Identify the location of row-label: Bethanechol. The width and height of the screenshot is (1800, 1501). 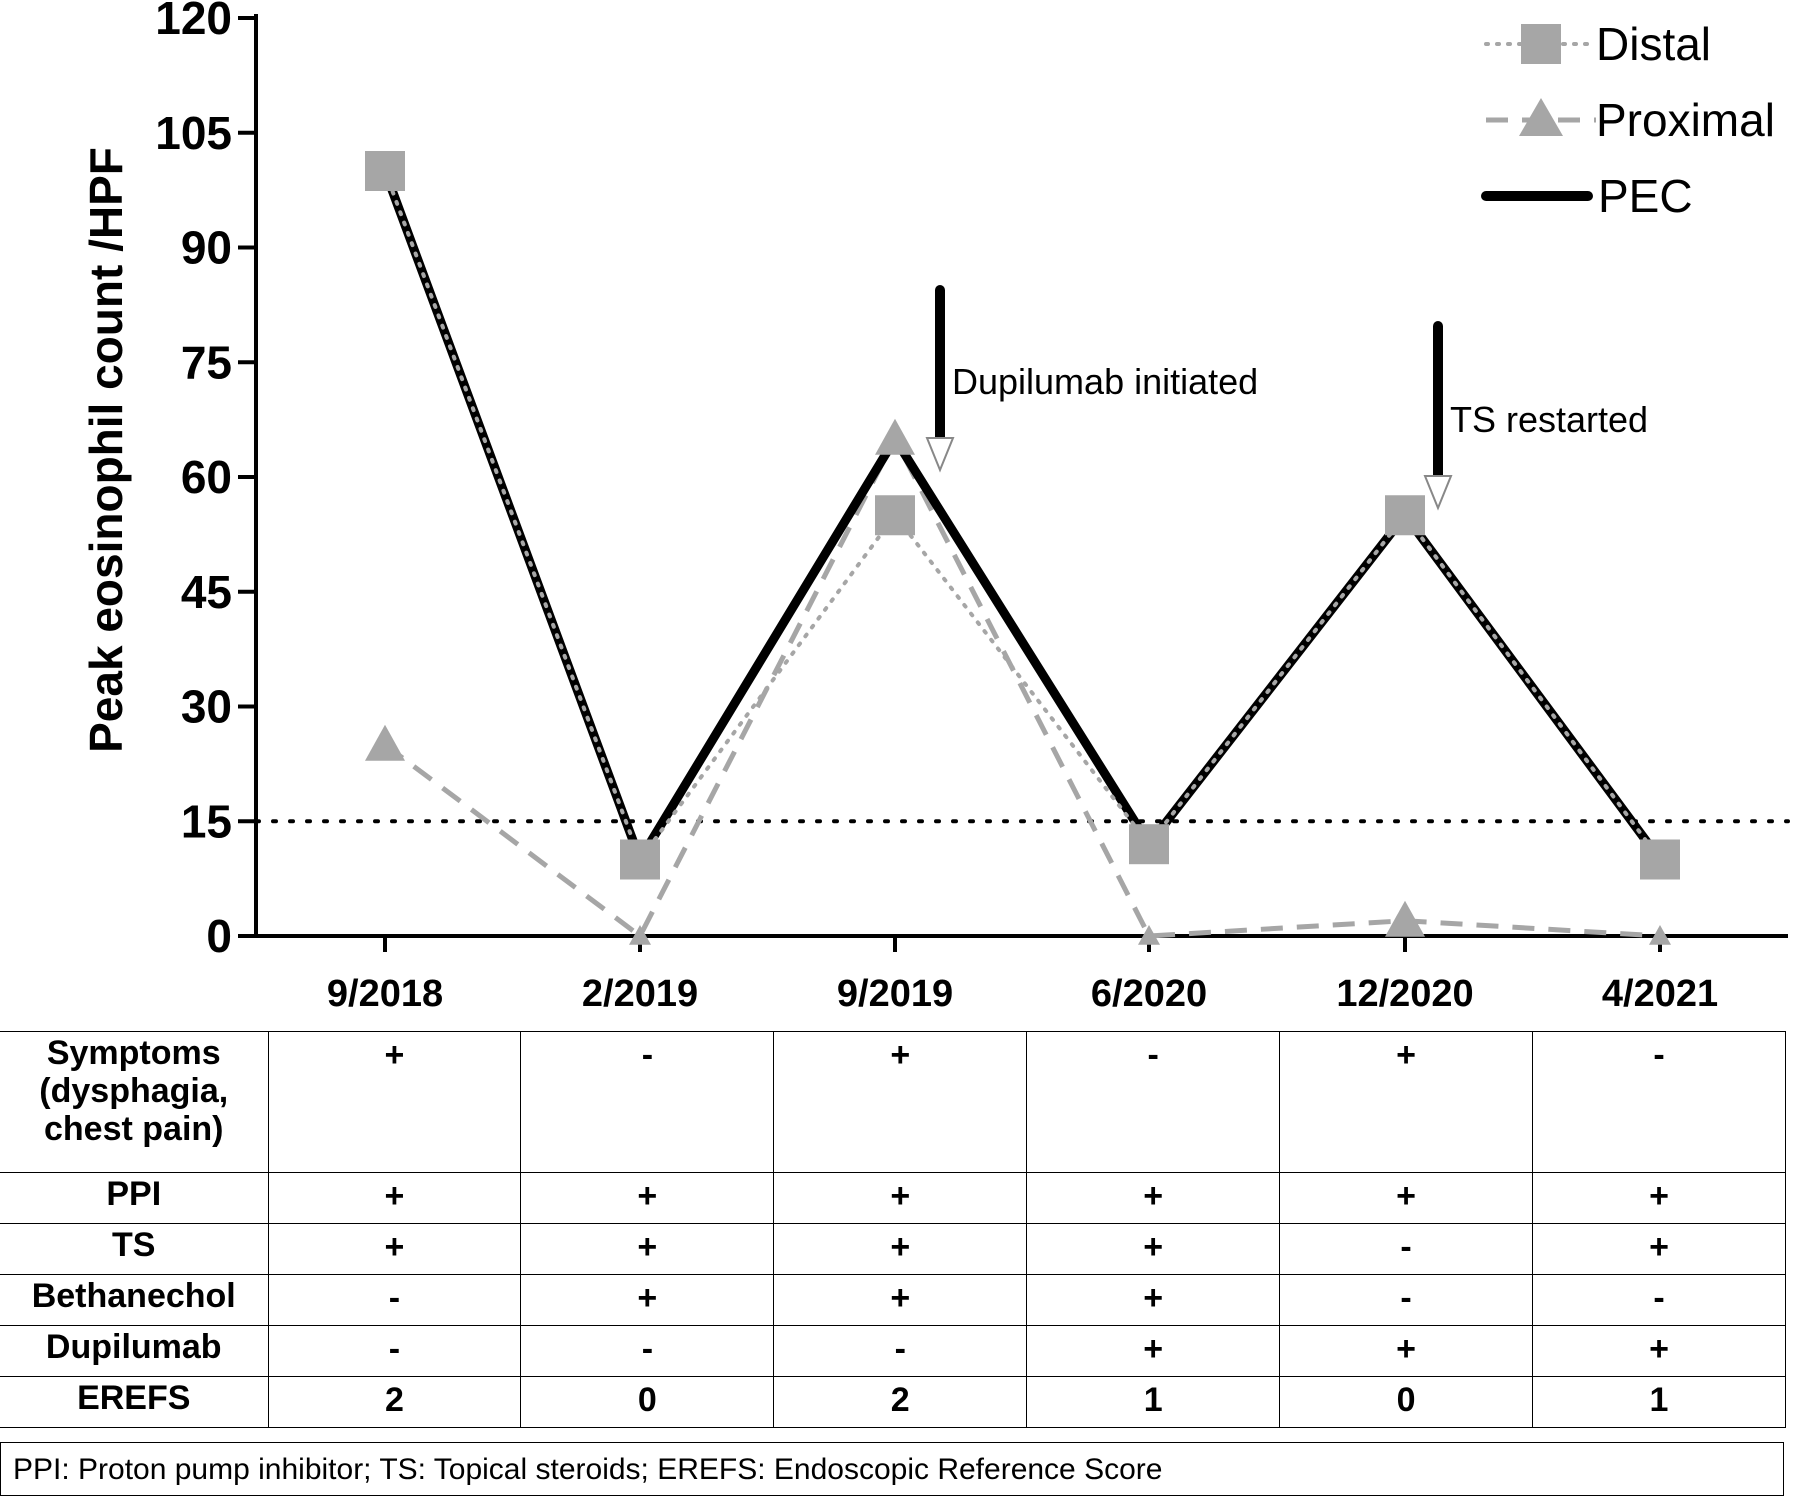
(134, 1300).